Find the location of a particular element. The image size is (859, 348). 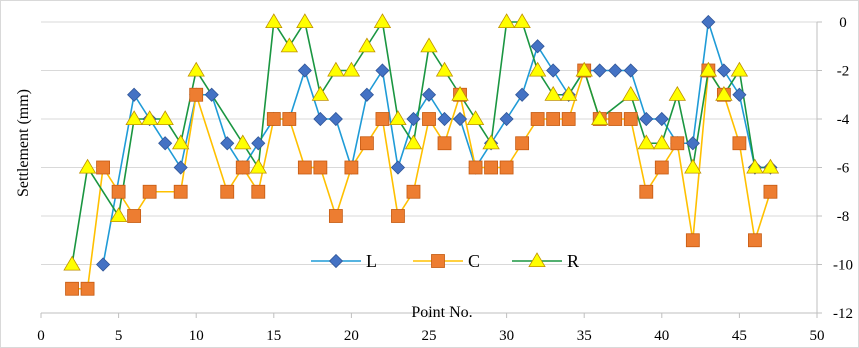

y-tick-label: 0 is located at coordinates (843, 23).